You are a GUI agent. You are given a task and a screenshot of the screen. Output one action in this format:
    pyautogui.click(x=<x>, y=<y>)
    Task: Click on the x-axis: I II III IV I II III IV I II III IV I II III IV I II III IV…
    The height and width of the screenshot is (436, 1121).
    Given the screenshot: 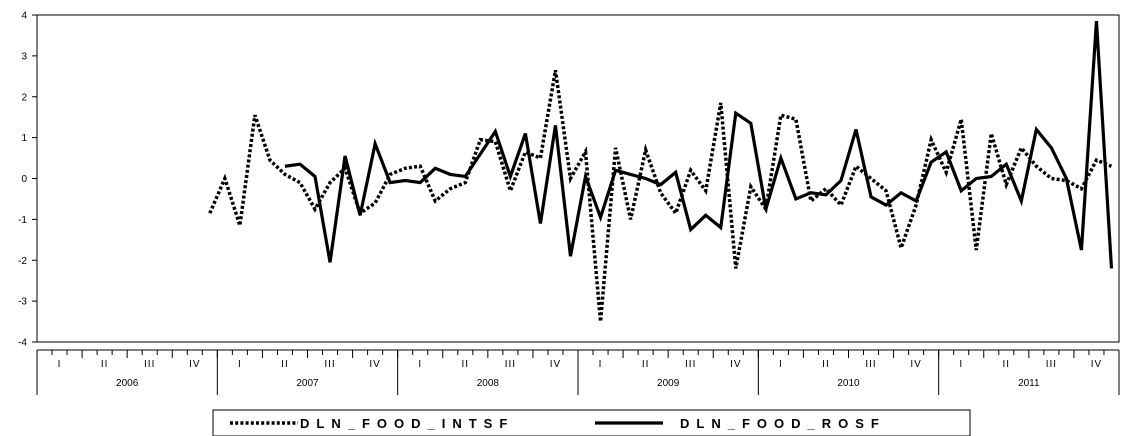 What is the action you would take?
    pyautogui.click(x=578, y=372)
    